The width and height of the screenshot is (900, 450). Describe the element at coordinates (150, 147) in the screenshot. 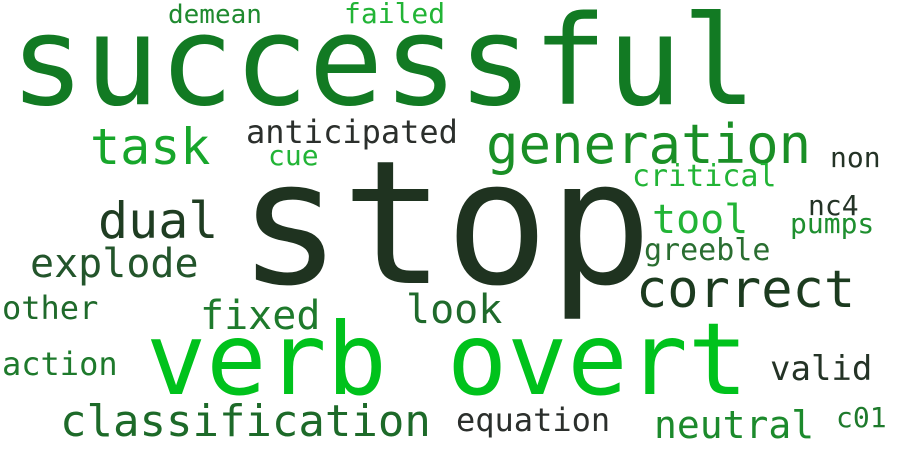

I see `word-task: task` at that location.